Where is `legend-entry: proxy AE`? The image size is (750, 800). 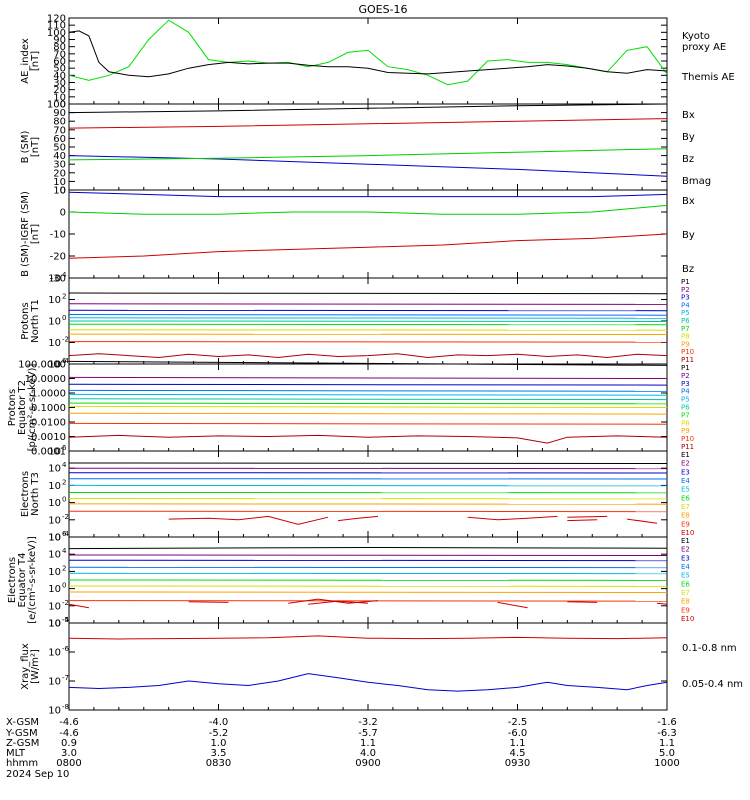 legend-entry: proxy AE is located at coordinates (704, 47).